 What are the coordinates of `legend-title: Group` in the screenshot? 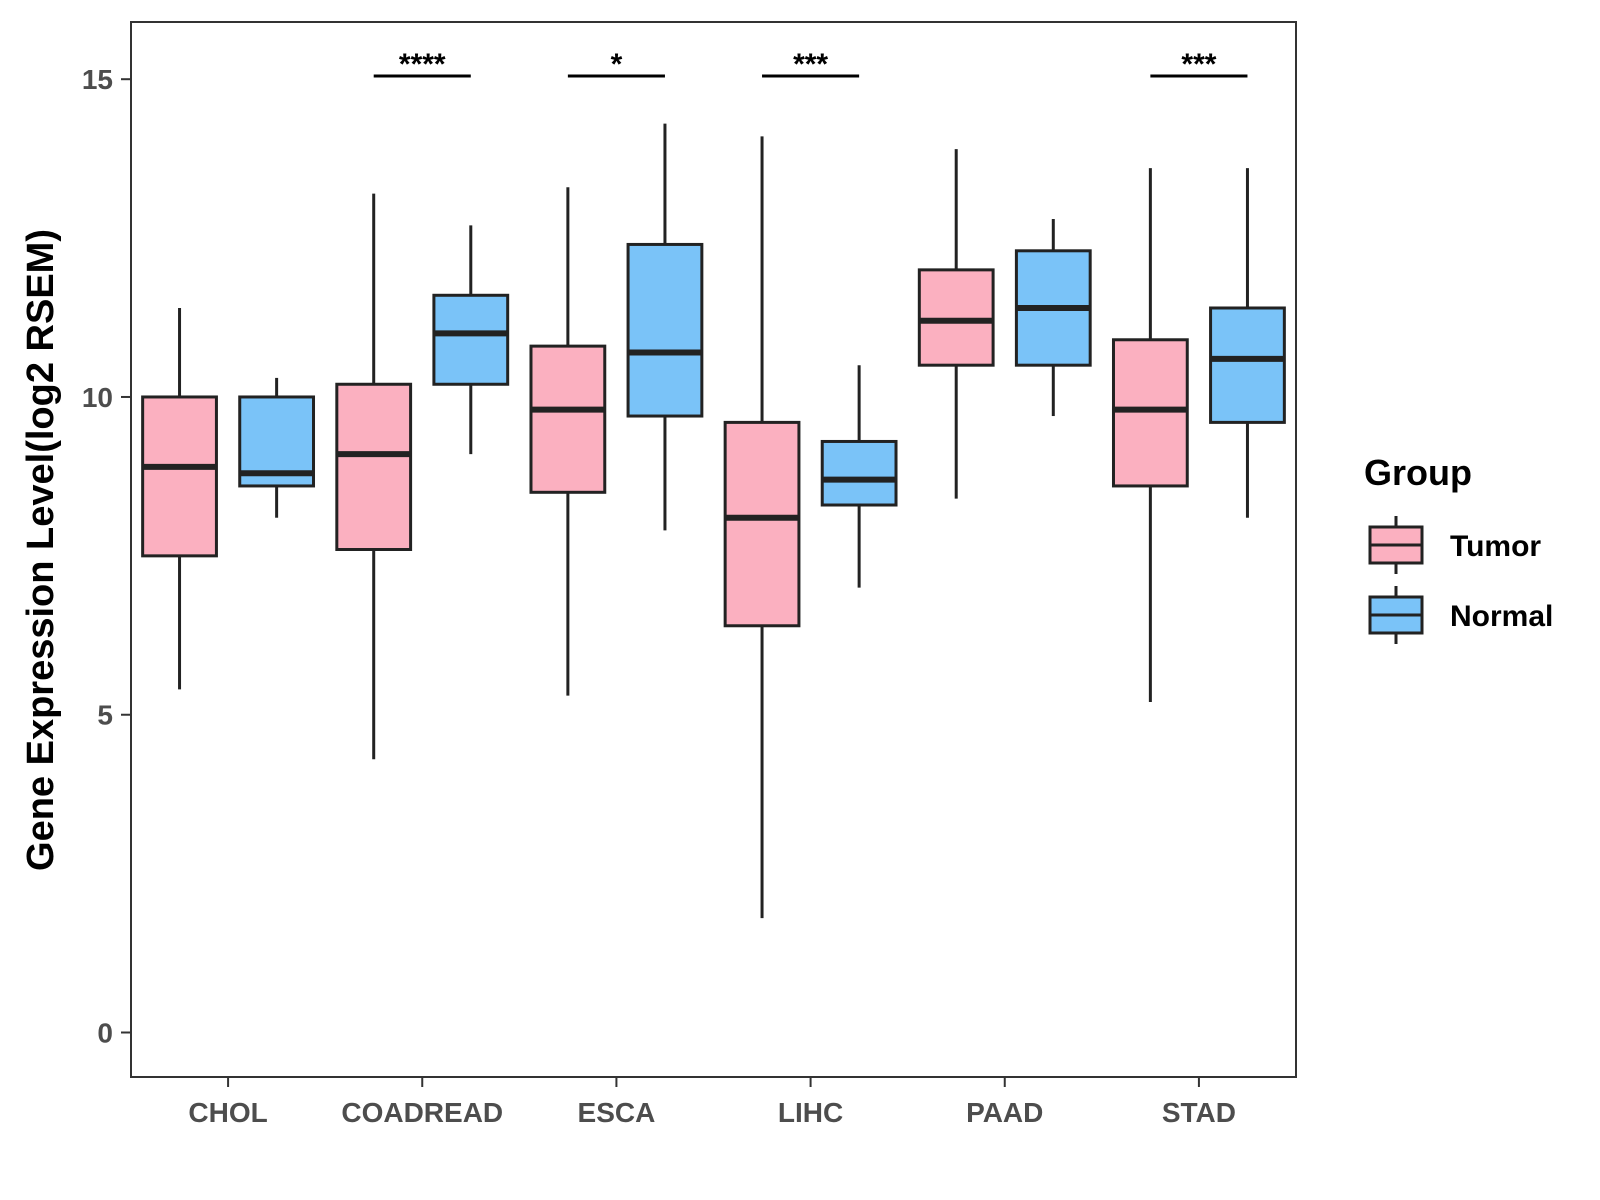 It's located at (1418, 472).